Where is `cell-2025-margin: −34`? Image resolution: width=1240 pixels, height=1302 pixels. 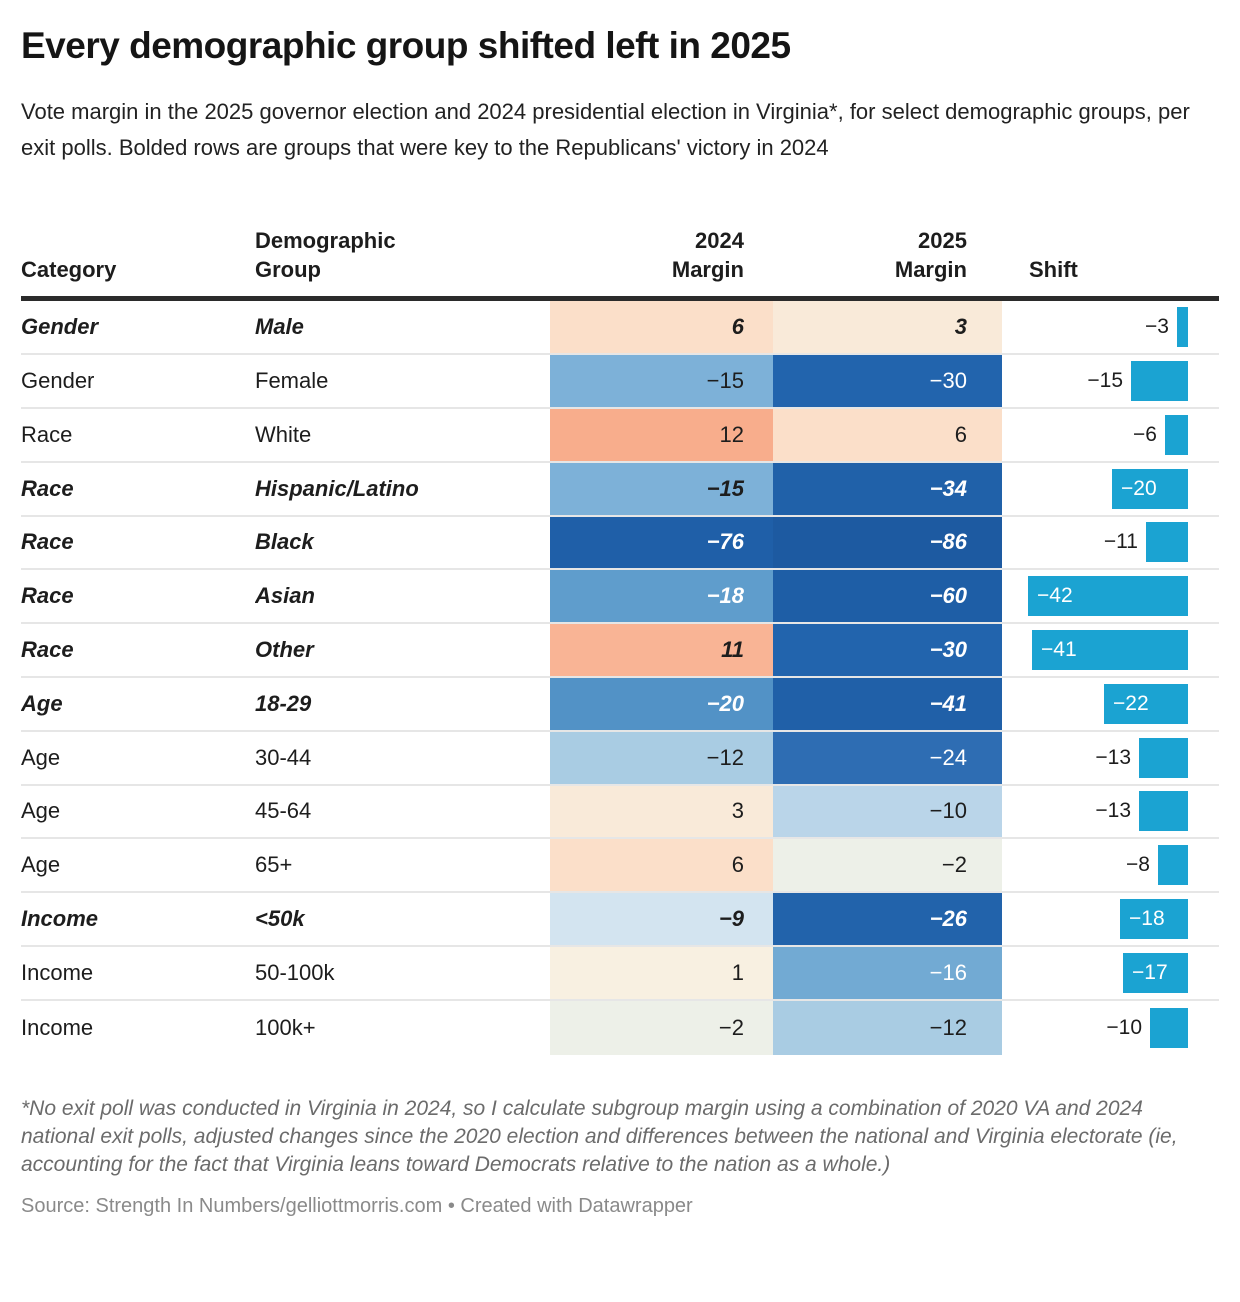
cell-2025-margin: −34 is located at coordinates (887, 488).